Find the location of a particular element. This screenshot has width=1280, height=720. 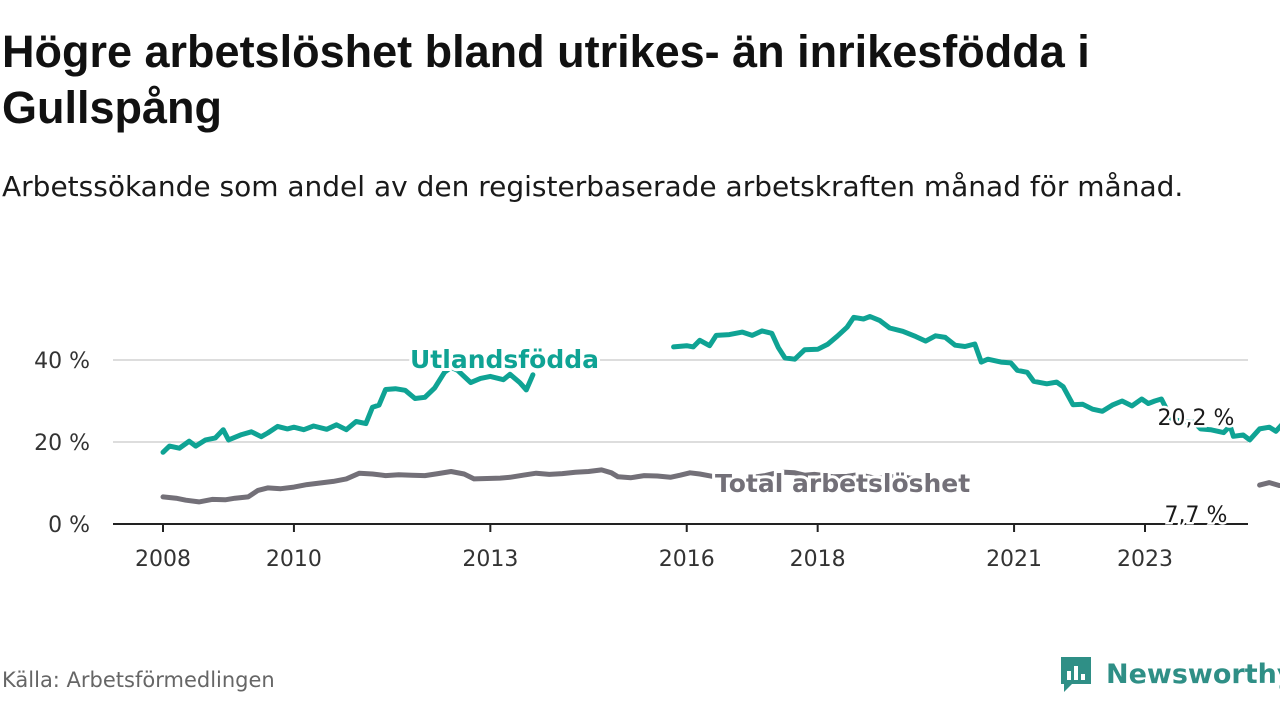

newsworthy-logo-icon is located at coordinates (1076, 674).